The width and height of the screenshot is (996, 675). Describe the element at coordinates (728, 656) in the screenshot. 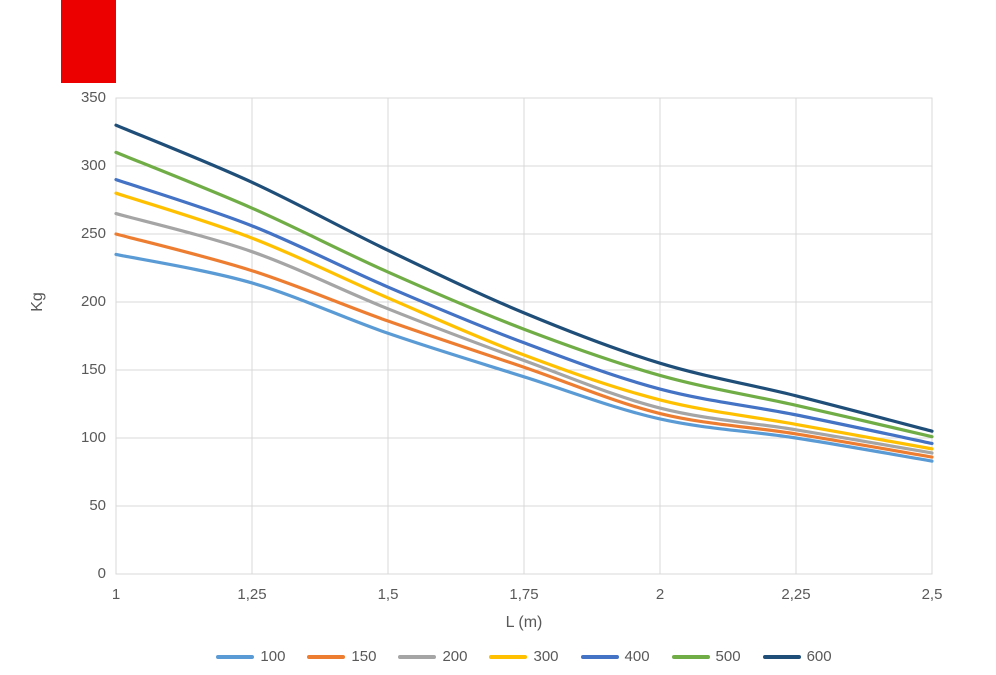

I see `legend-label: 500` at that location.